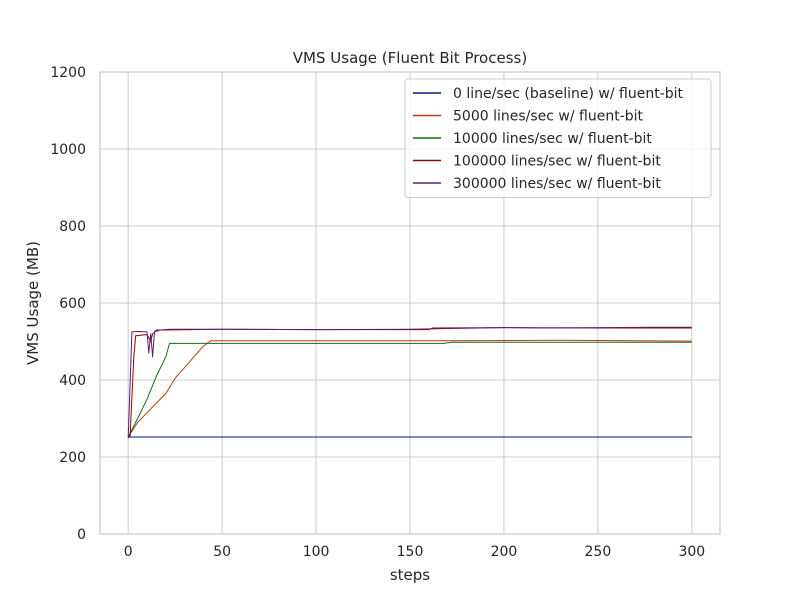 This screenshot has height=600, width=800. What do you see at coordinates (552, 139) in the screenshot?
I see `legend-label: 10000 lines/sec w/ fluent-bit` at bounding box center [552, 139].